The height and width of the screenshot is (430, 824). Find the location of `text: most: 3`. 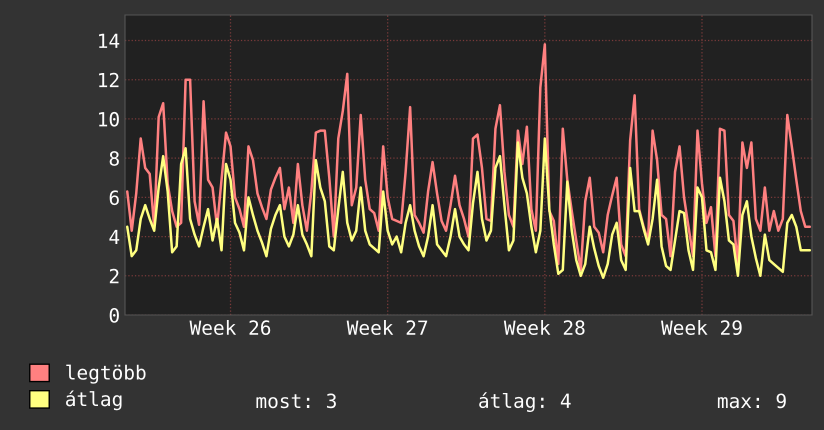

text: most: 3 is located at coordinates (296, 401).